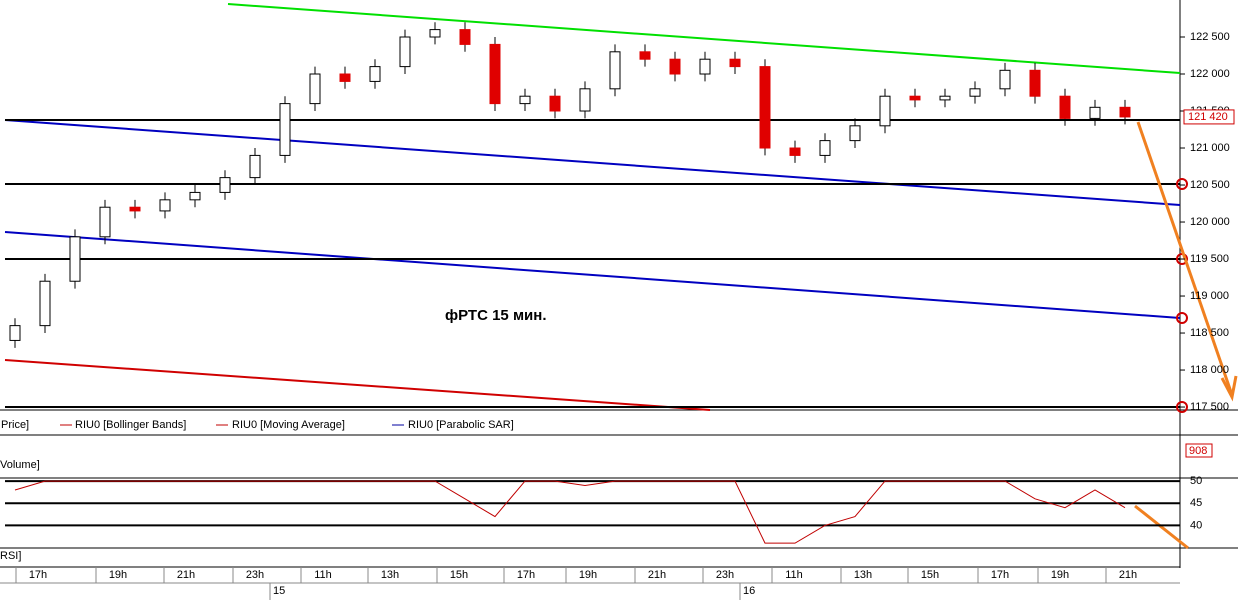 The width and height of the screenshot is (1238, 601). Describe the element at coordinates (1209, 407) in the screenshot. I see `y-tick-label: 117 500` at that location.